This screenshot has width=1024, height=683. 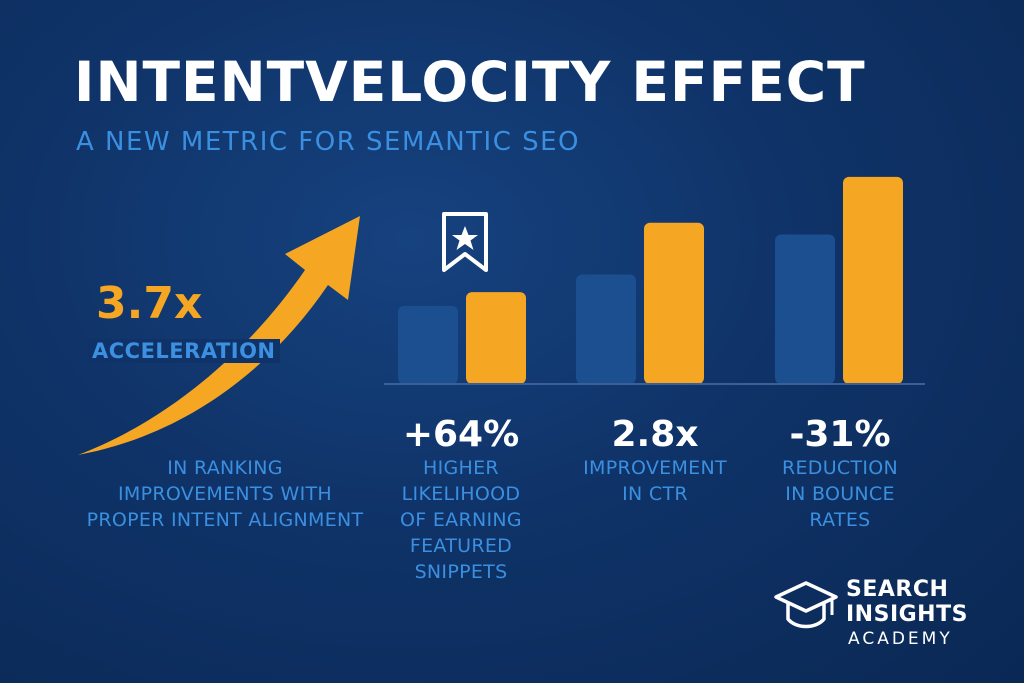 What do you see at coordinates (461, 546) in the screenshot?
I see `description-line: FEATURED` at bounding box center [461, 546].